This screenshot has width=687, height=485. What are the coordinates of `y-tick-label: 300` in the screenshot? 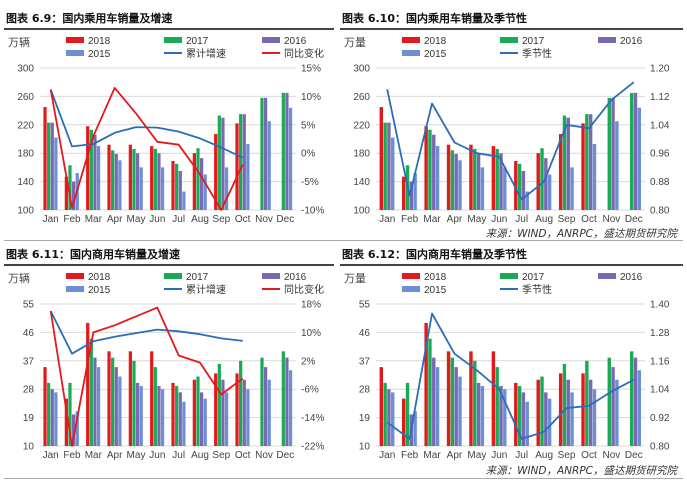 It's located at (361, 69).